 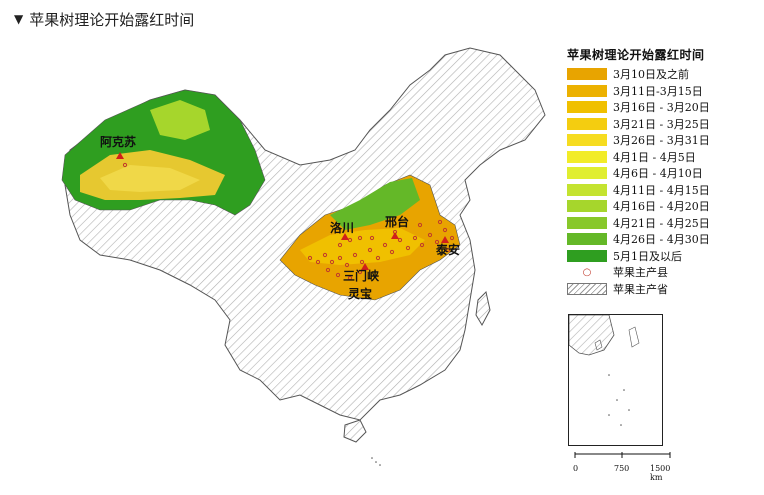 I want to click on legend-item-label: 4月21日 - 4月25日, so click(x=661, y=223).